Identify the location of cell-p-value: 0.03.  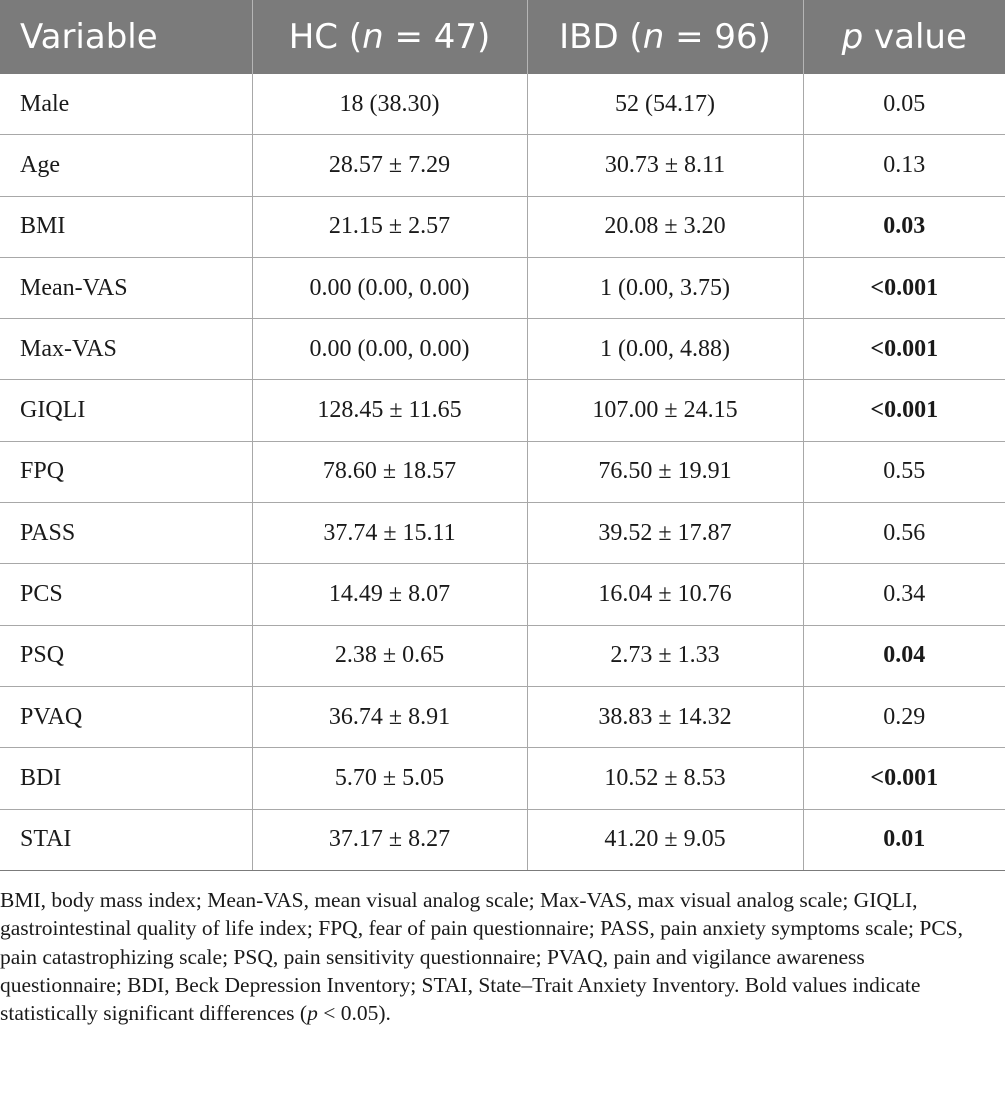
(904, 227).